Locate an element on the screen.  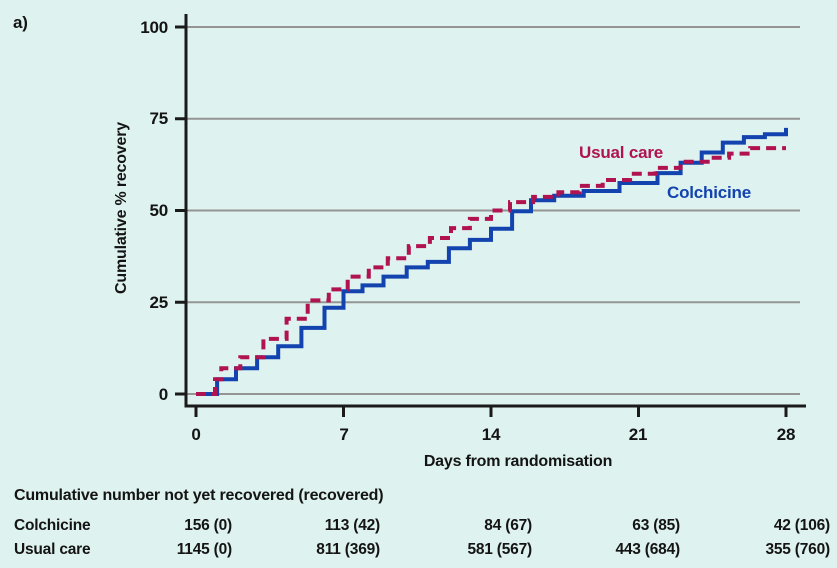
x-axis-title: Days from randomisation is located at coordinates (518, 461).